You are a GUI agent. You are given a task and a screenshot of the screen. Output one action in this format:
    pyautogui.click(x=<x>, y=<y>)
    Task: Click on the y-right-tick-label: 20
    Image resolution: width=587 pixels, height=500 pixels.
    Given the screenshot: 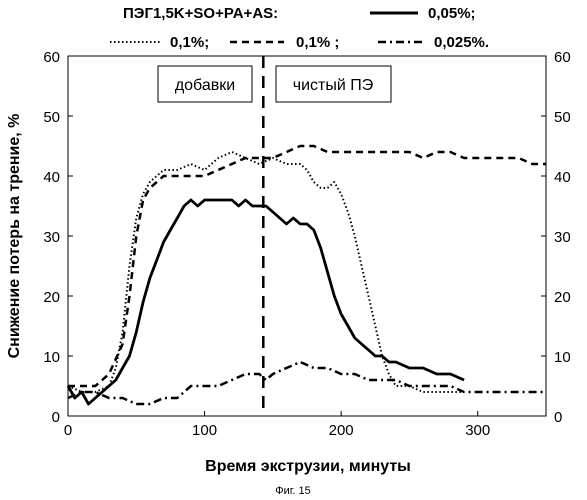 What is the action you would take?
    pyautogui.click(x=562, y=297)
    